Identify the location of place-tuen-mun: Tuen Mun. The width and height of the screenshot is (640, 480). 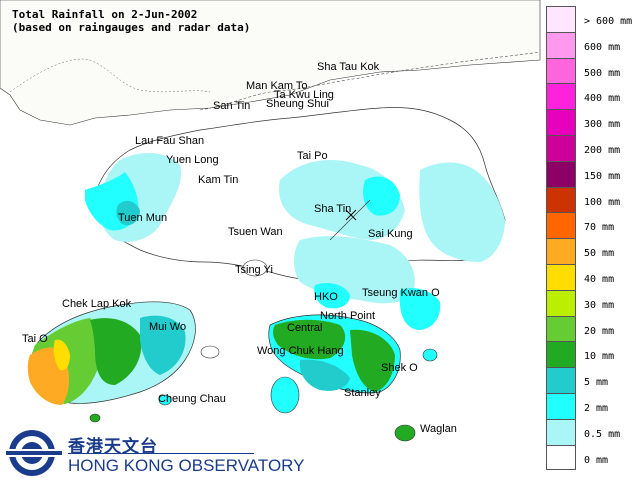
(143, 218).